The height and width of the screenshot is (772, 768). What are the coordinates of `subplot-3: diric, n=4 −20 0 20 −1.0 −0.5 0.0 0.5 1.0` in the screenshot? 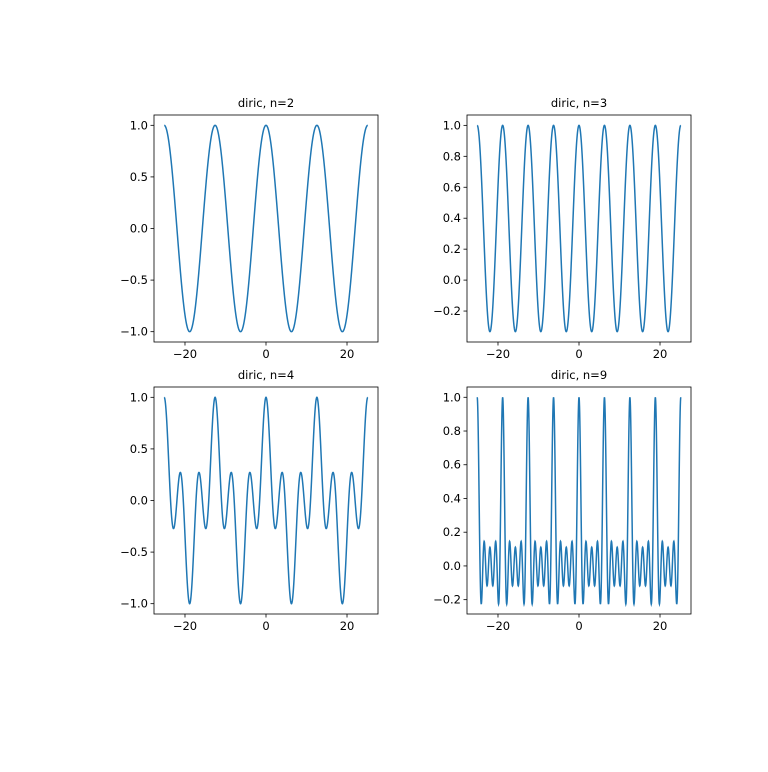 It's located at (249, 500).